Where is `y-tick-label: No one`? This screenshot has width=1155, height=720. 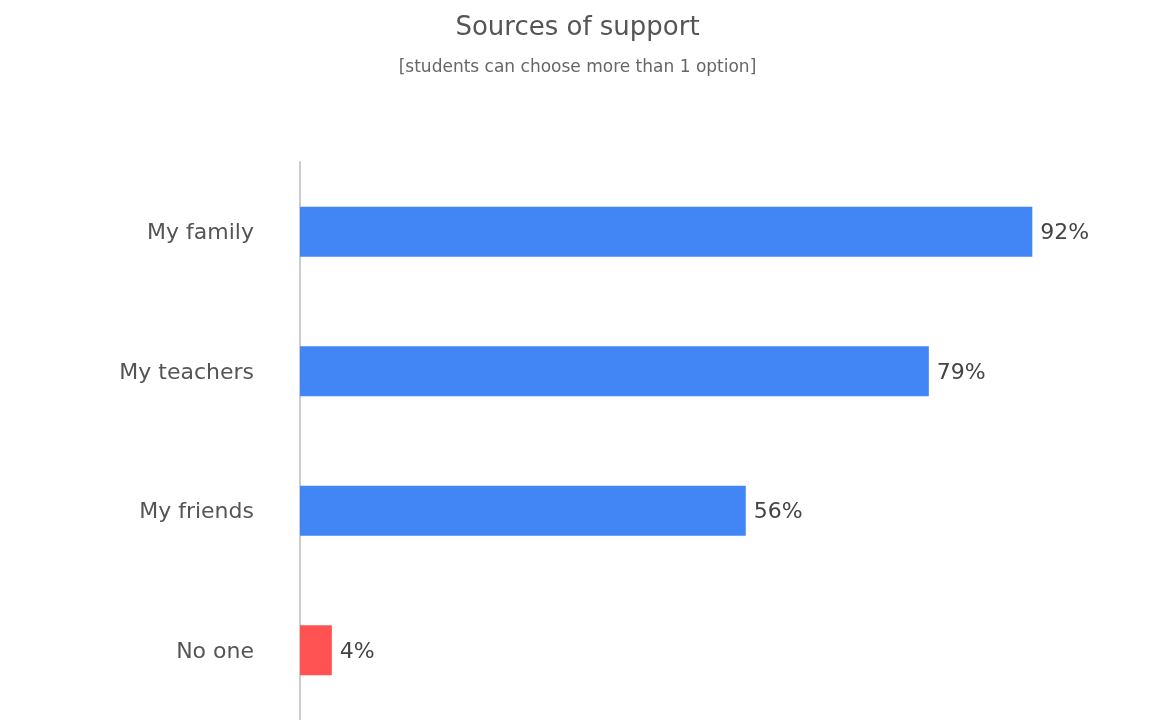
y-tick-label: No one is located at coordinates (215, 650).